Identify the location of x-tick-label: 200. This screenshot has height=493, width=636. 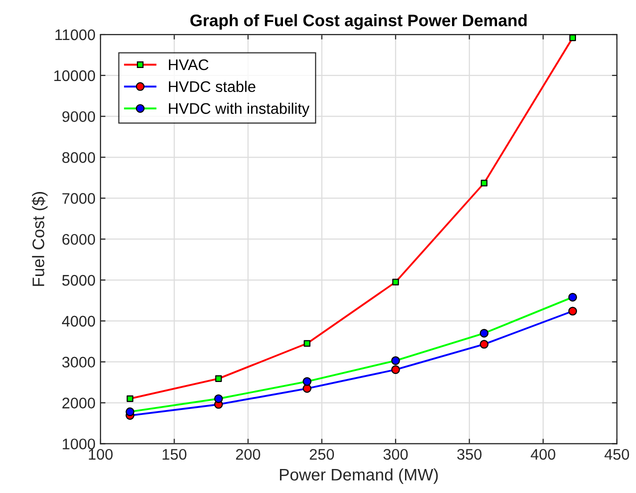
(248, 454).